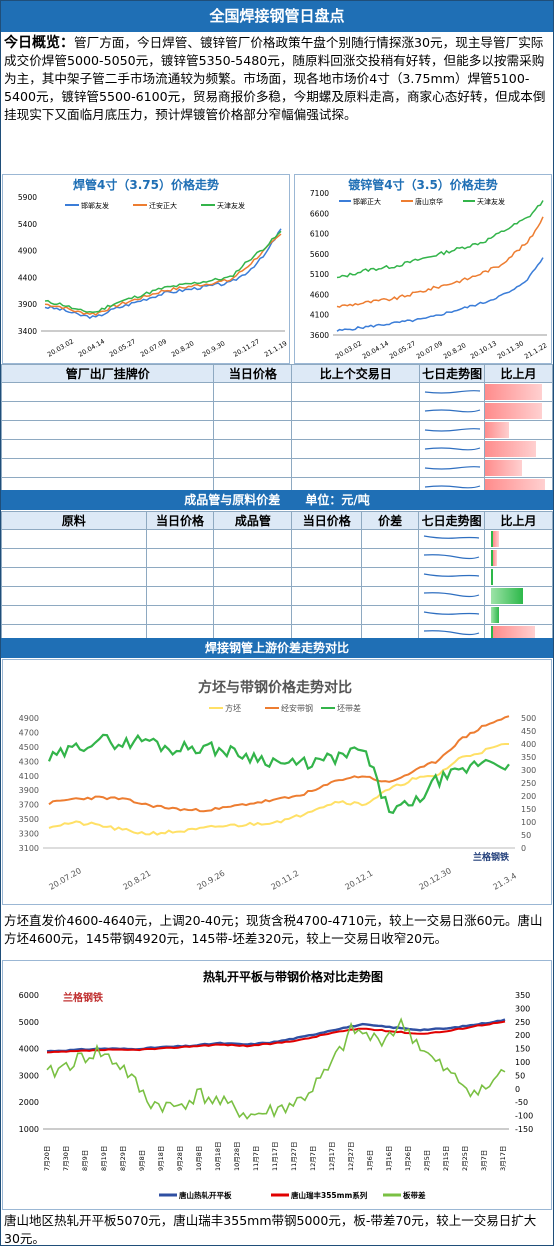 This screenshot has width=554, height=1248. What do you see at coordinates (319, 315) in the screenshot?
I see `y-tick-label: 4100` at bounding box center [319, 315].